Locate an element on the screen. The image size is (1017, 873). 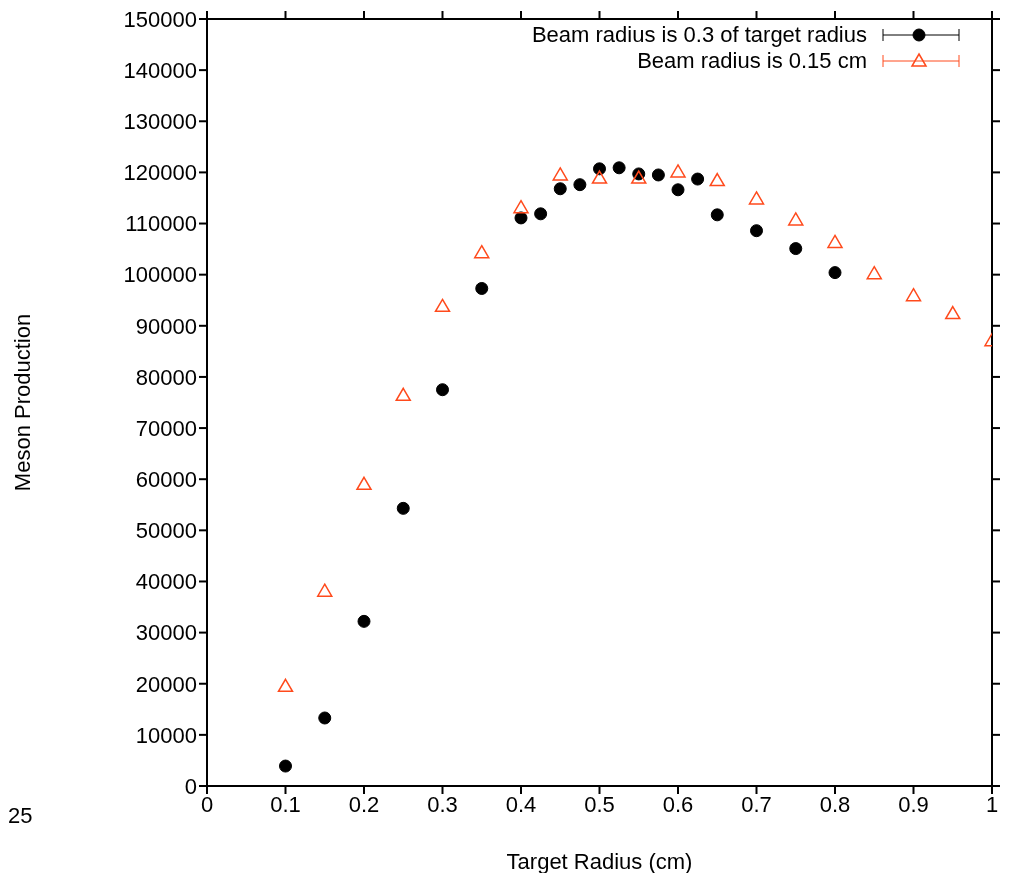
x-tick-label: 0.5 is located at coordinates (599, 804).